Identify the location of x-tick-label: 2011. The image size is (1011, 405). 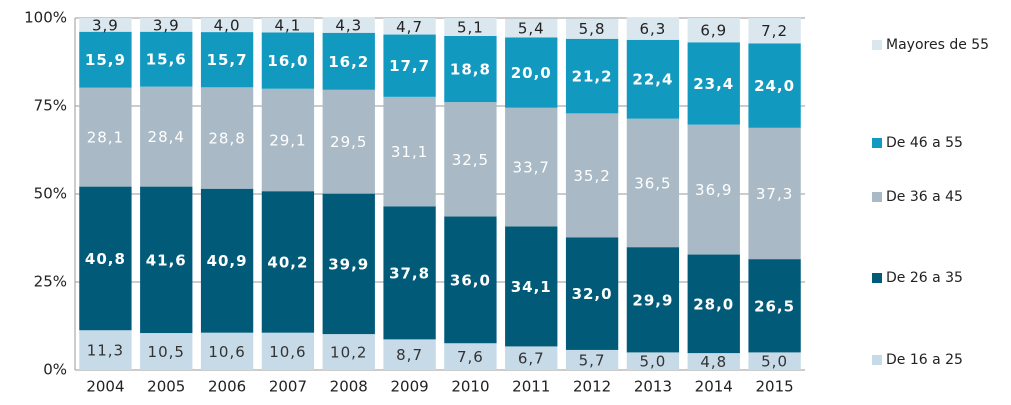
(531, 387).